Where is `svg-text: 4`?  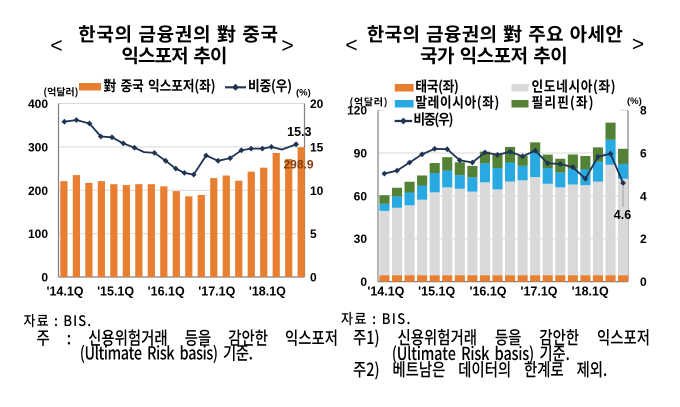
svg-text: 4 is located at coordinates (643, 196).